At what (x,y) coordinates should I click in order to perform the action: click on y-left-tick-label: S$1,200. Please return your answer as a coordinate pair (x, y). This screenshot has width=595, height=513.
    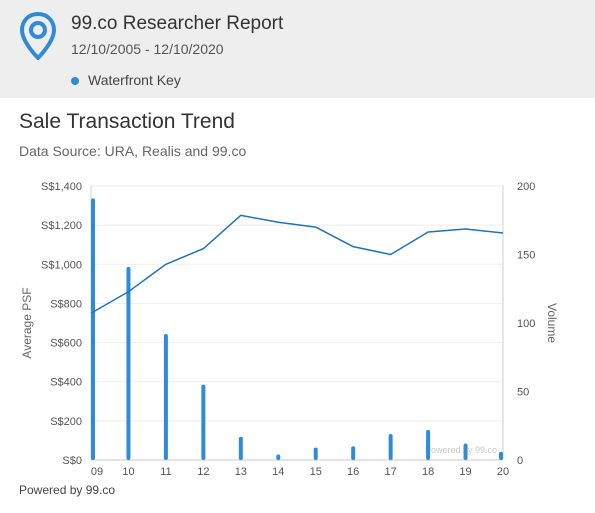
    Looking at the image, I should click on (61, 226).